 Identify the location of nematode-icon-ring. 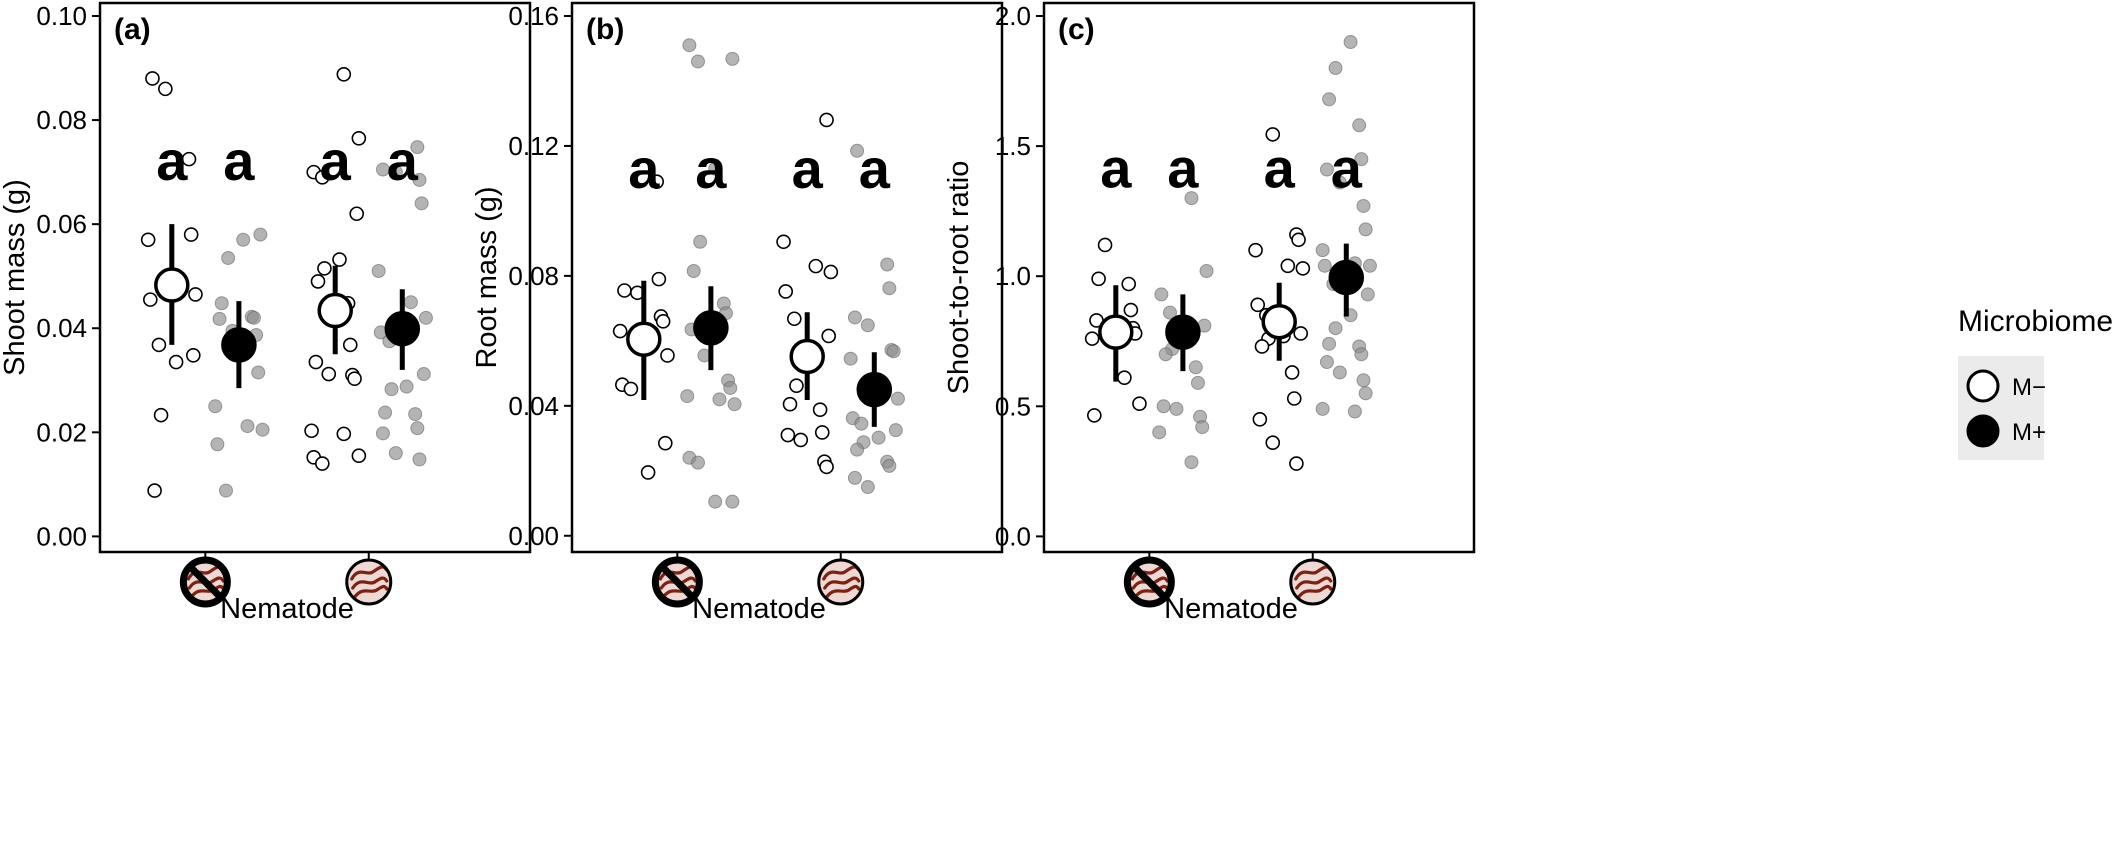
(369, 582).